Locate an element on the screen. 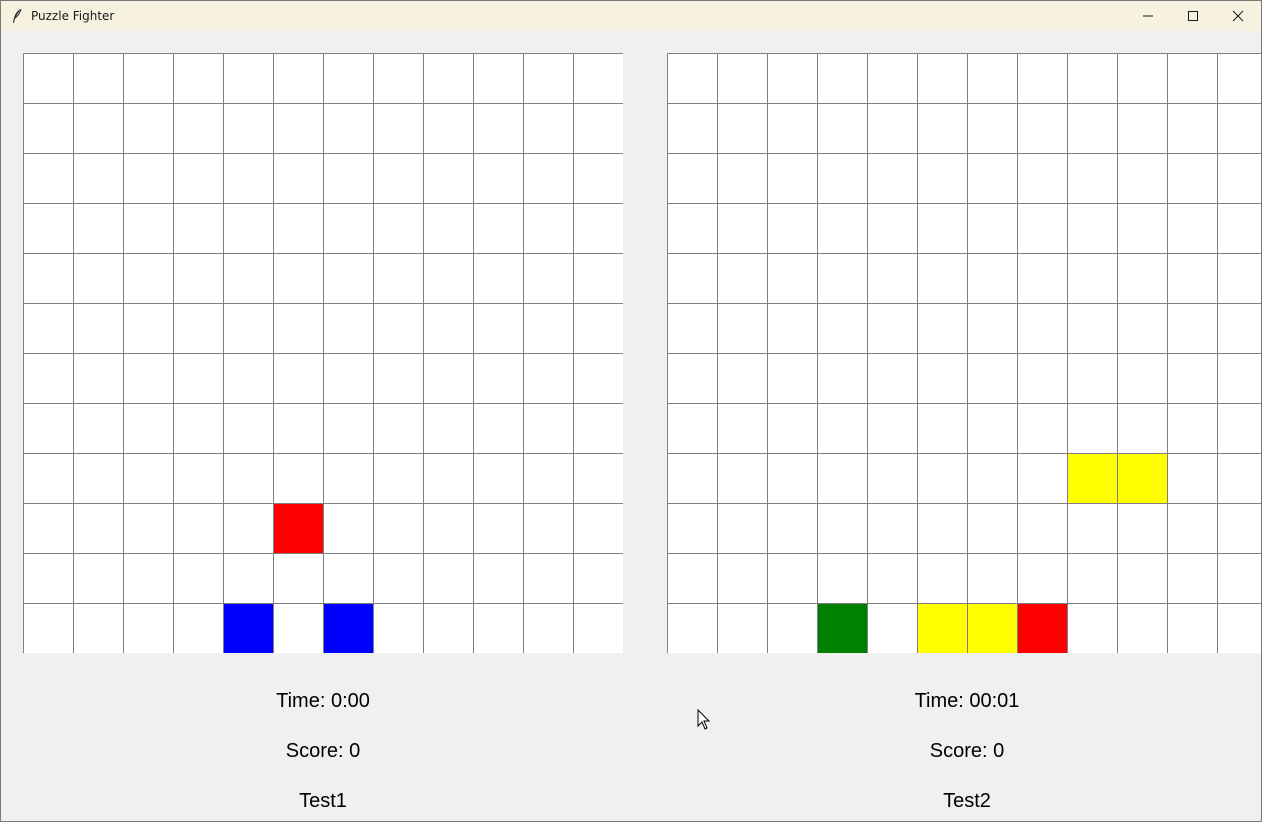  close-icon is located at coordinates (1238, 16).